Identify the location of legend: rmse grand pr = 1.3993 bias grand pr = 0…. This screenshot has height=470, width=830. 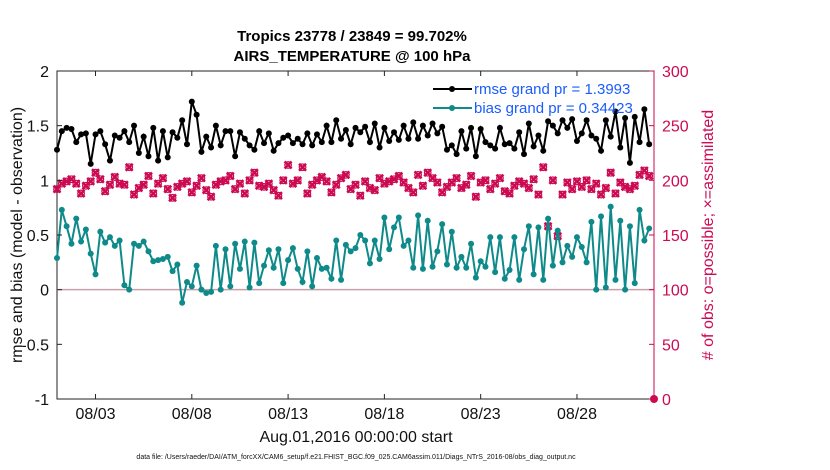
(533, 99).